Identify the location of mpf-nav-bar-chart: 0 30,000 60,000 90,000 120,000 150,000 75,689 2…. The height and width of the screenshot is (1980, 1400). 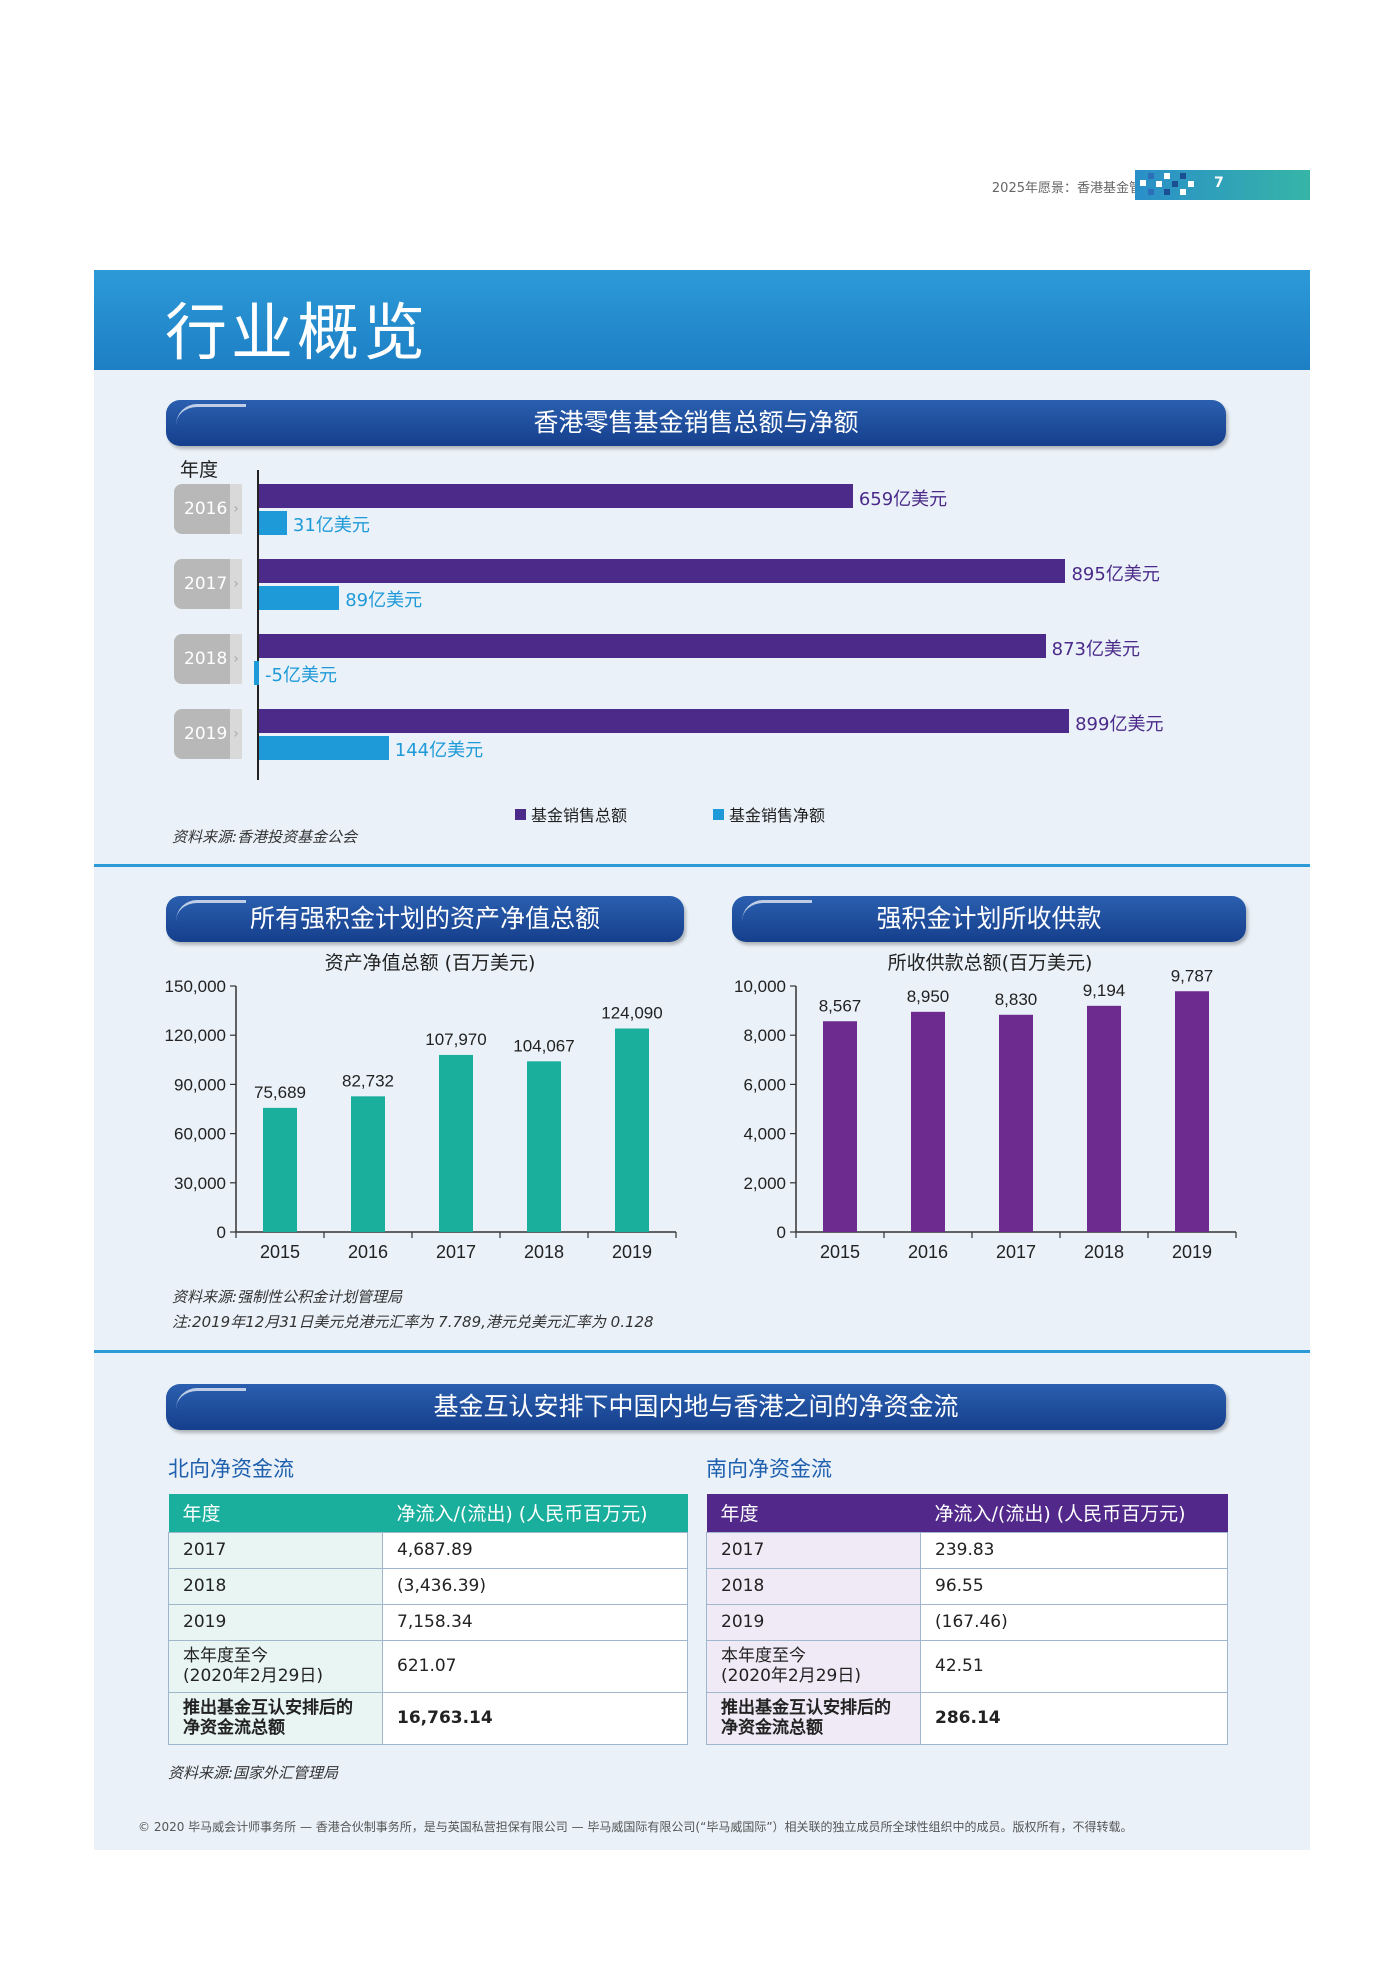
(421, 1119).